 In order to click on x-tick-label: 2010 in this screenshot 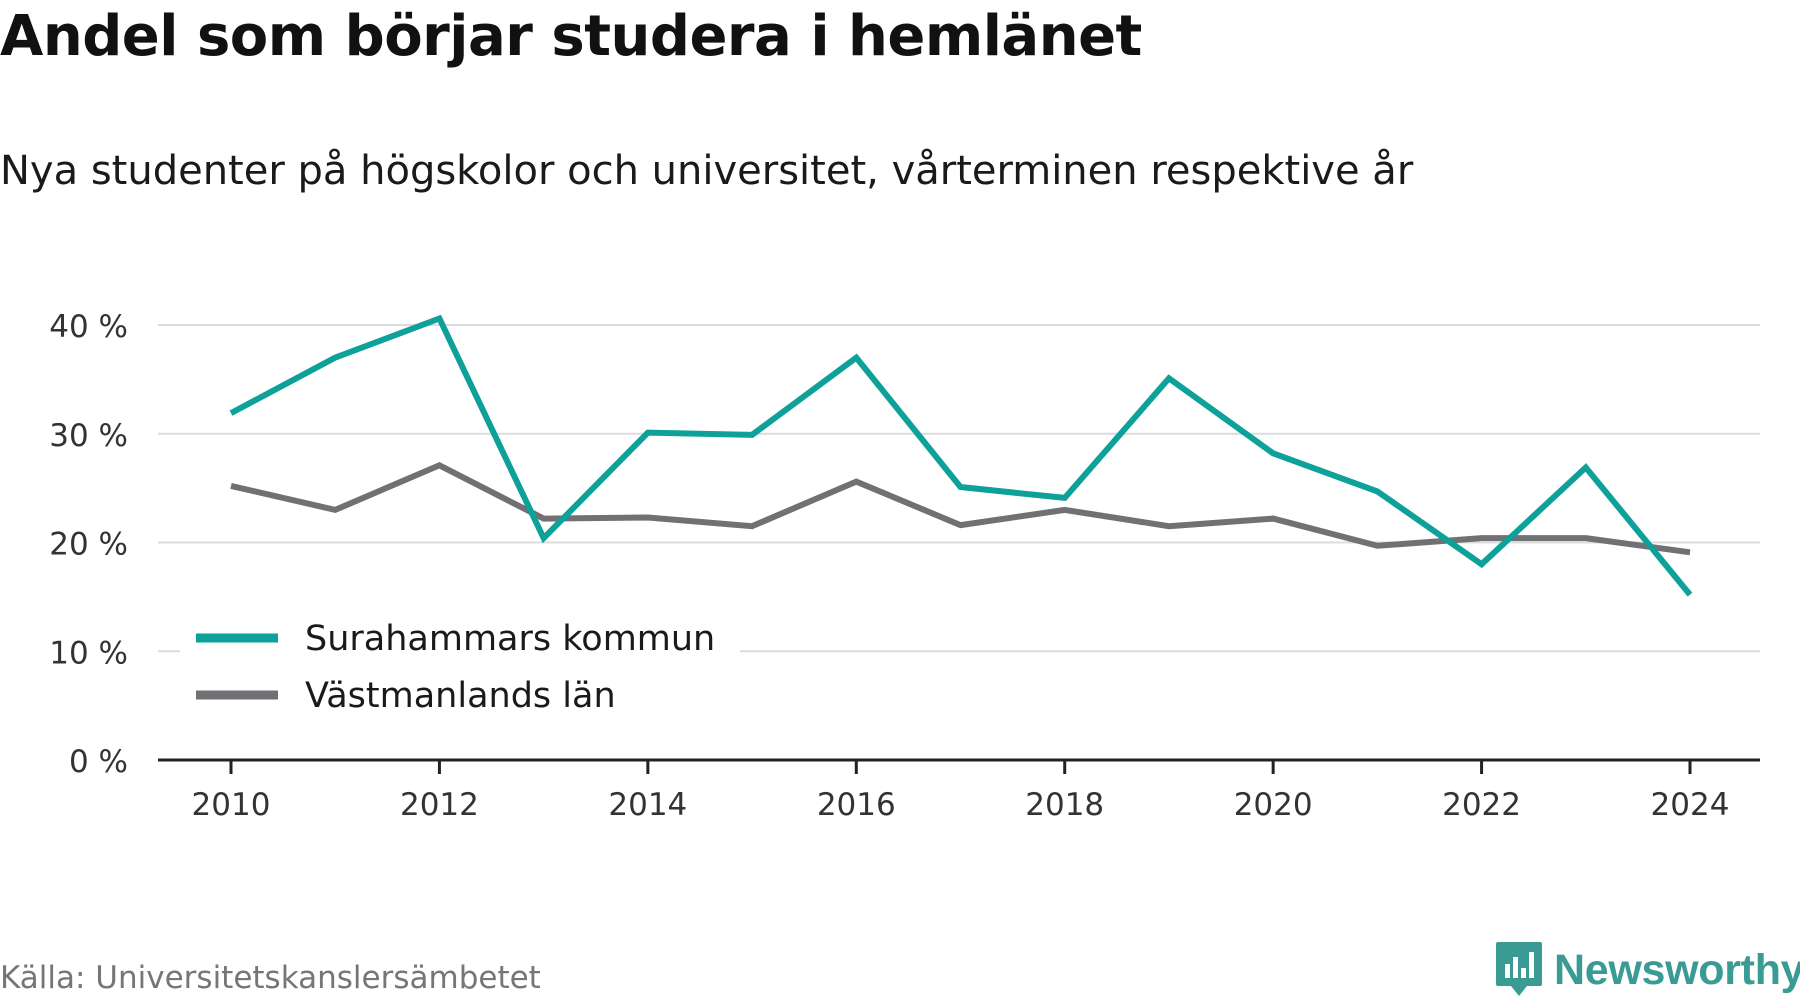, I will do `click(231, 805)`.